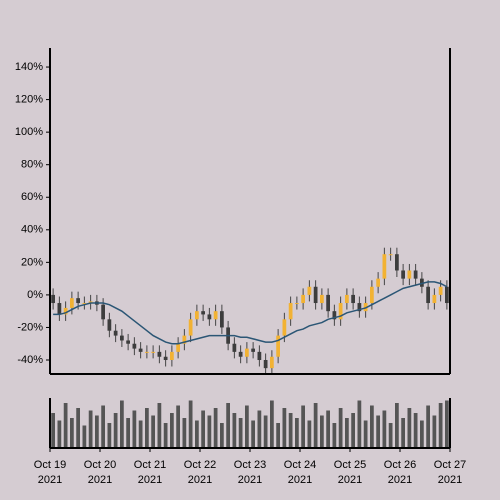 Image resolution: width=500 pixels, height=500 pixels. I want to click on x-tick-label: Oct 19, so click(50, 465).